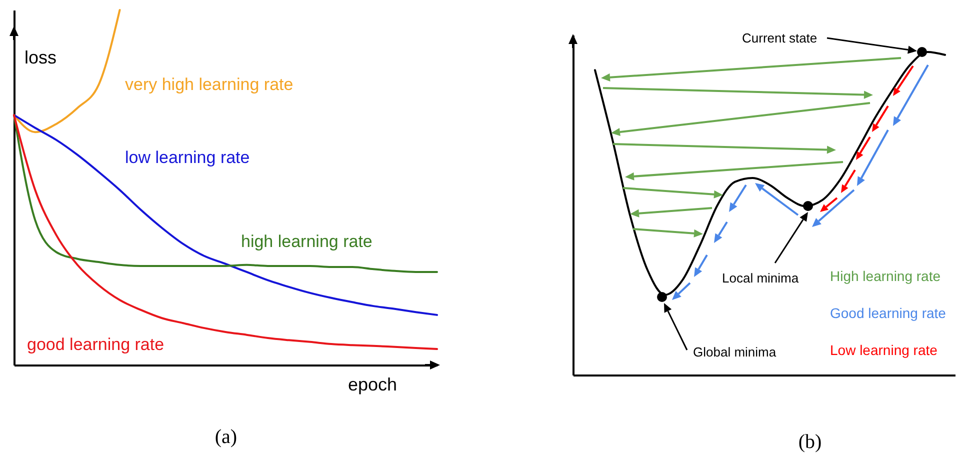 The height and width of the screenshot is (460, 960). I want to click on annotation: Low learning rate, so click(884, 350).